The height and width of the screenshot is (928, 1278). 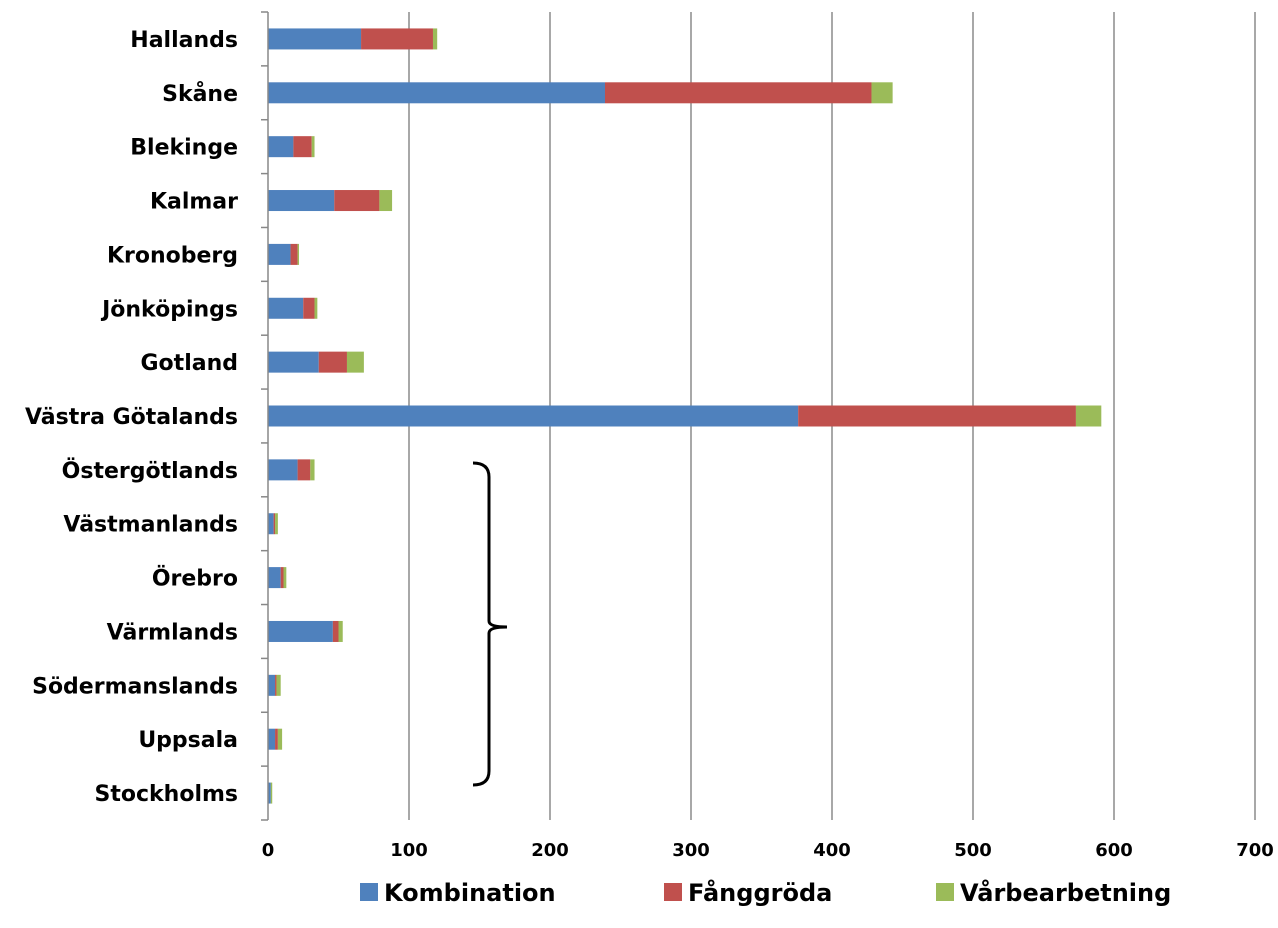 I want to click on category-label: Kalmar, so click(x=194, y=202).